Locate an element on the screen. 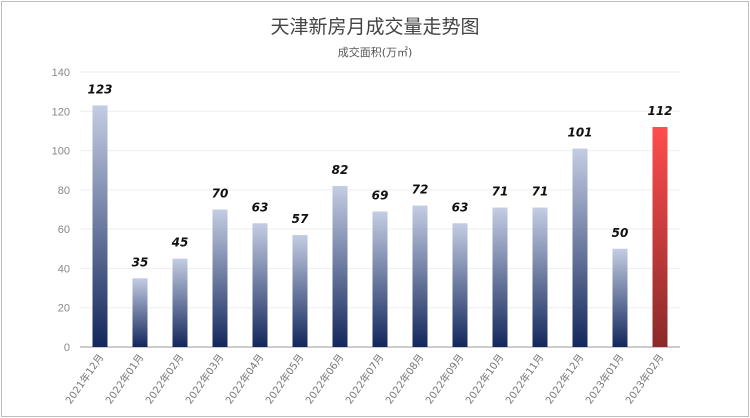 The width and height of the screenshot is (750, 418). x-tick-label: 2022年11月 is located at coordinates (524, 378).